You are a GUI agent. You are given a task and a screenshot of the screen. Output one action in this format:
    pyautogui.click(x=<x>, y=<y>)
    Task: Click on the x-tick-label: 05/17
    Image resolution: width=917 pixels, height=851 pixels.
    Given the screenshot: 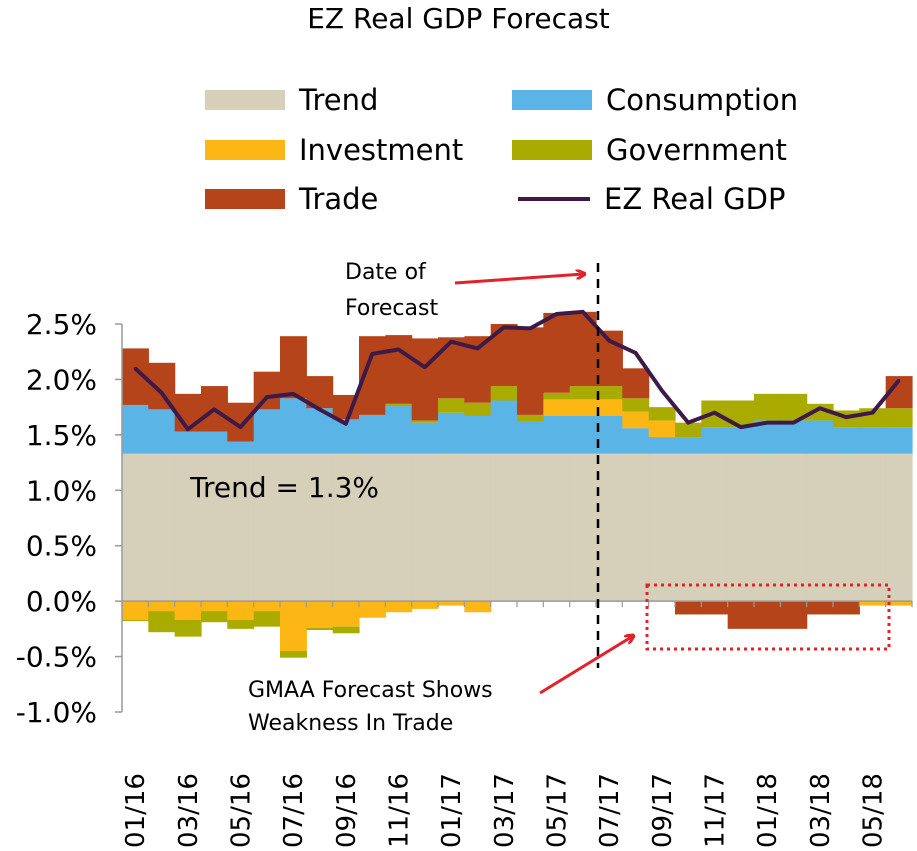 What is the action you would take?
    pyautogui.click(x=558, y=810)
    